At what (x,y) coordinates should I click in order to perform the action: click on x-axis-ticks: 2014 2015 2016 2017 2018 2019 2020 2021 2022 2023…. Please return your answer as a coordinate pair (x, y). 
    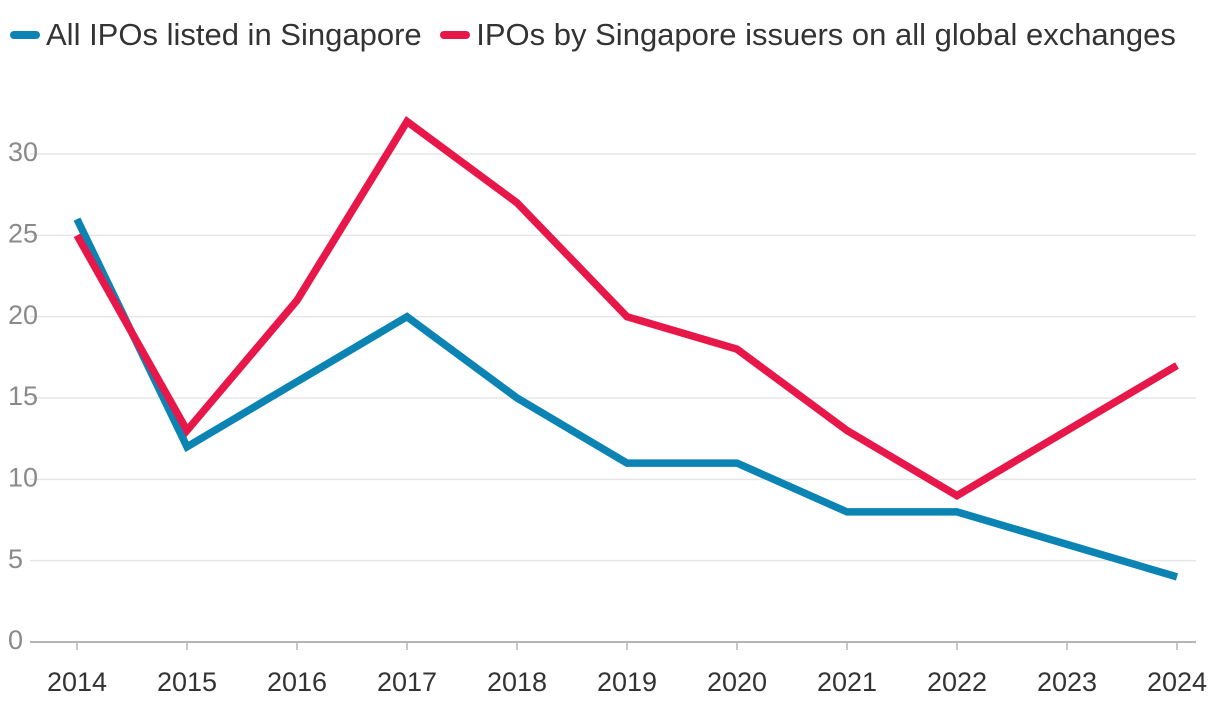
    Looking at the image, I should click on (627, 669).